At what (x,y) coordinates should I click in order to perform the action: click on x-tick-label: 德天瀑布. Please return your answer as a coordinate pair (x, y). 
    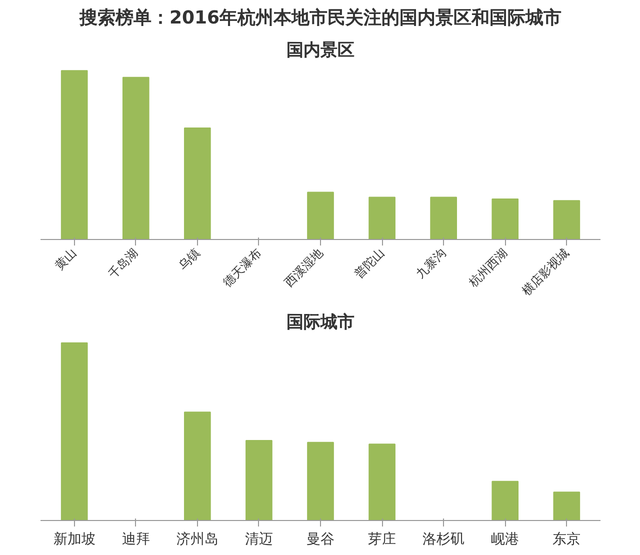
    Looking at the image, I should click on (242, 268).